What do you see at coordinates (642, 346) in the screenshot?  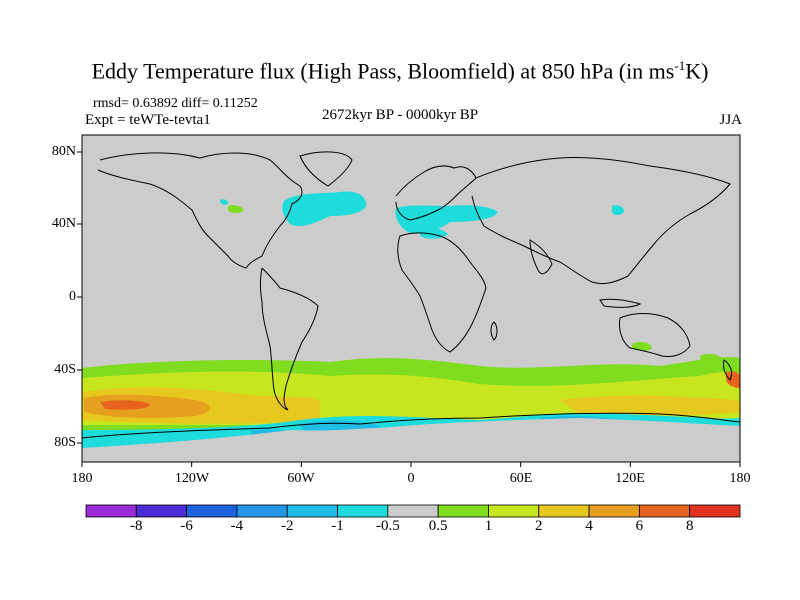 I see `field-positive-australia` at bounding box center [642, 346].